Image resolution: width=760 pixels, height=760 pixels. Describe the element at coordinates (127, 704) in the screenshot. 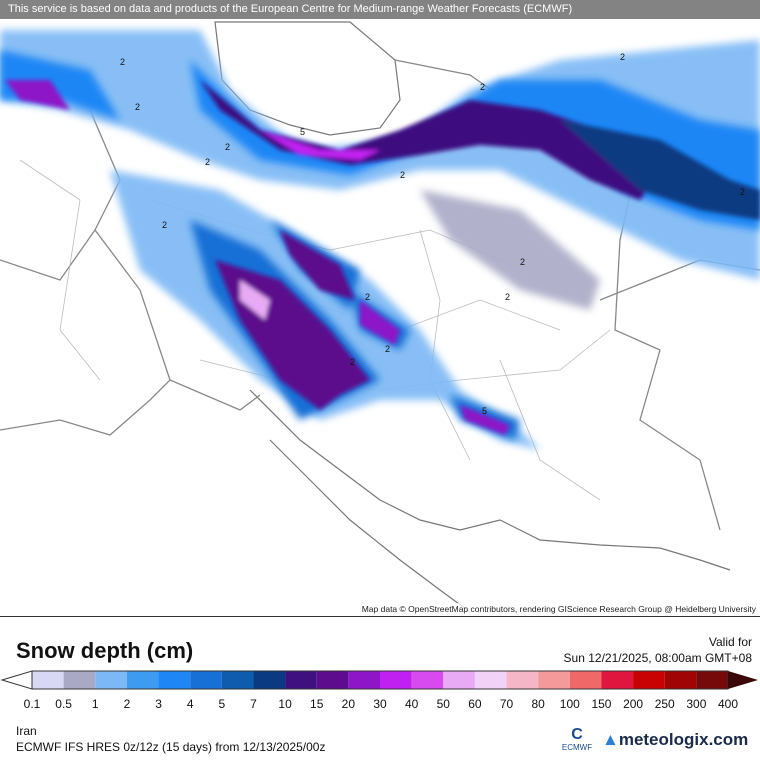

I see `tick-label: 2` at that location.